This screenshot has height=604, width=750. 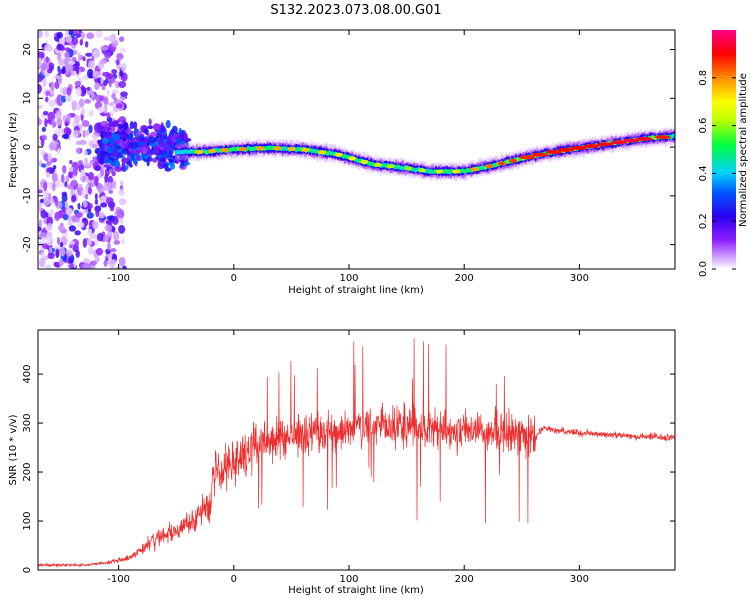 I want to click on snr-y-label: SNR (10 * v/v), so click(x=13, y=449).